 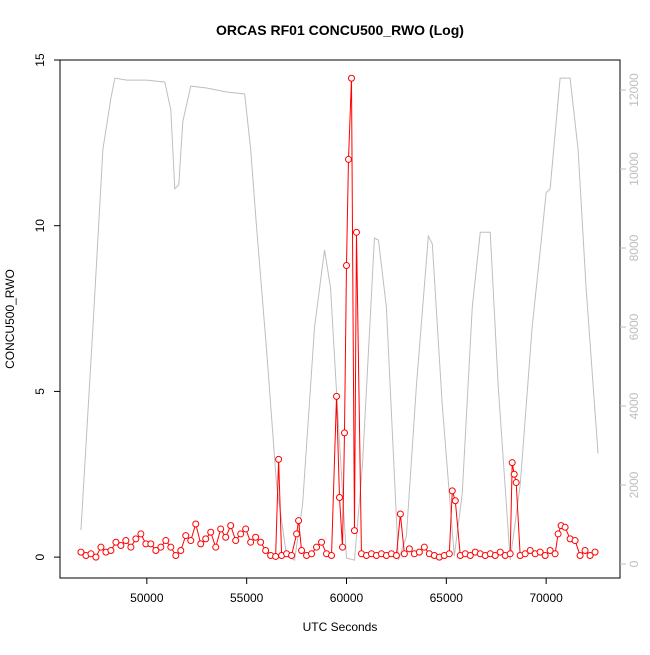 I want to click on x-tick-label: 65000, so click(x=447, y=598).